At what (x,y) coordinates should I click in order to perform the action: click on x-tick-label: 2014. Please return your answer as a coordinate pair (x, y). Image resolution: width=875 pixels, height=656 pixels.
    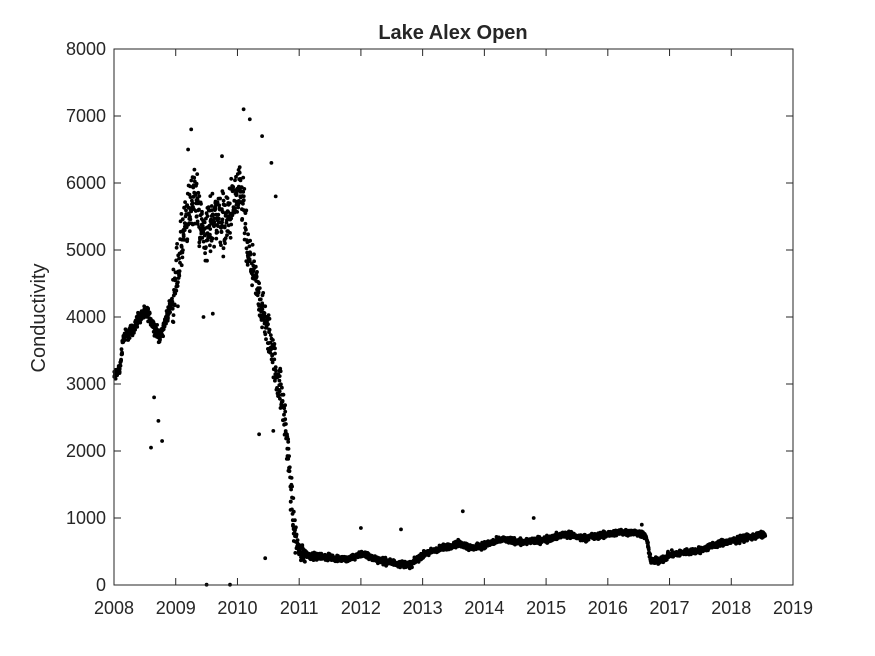
    Looking at the image, I should click on (484, 608).